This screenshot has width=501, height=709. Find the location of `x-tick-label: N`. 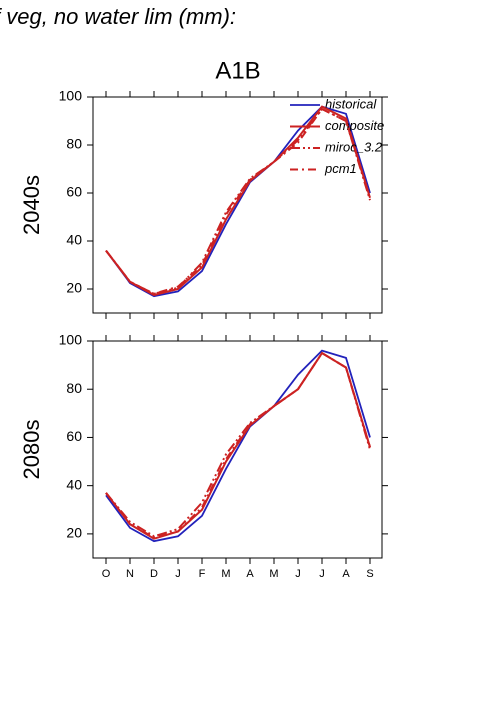

x-tick-label: N is located at coordinates (130, 574).